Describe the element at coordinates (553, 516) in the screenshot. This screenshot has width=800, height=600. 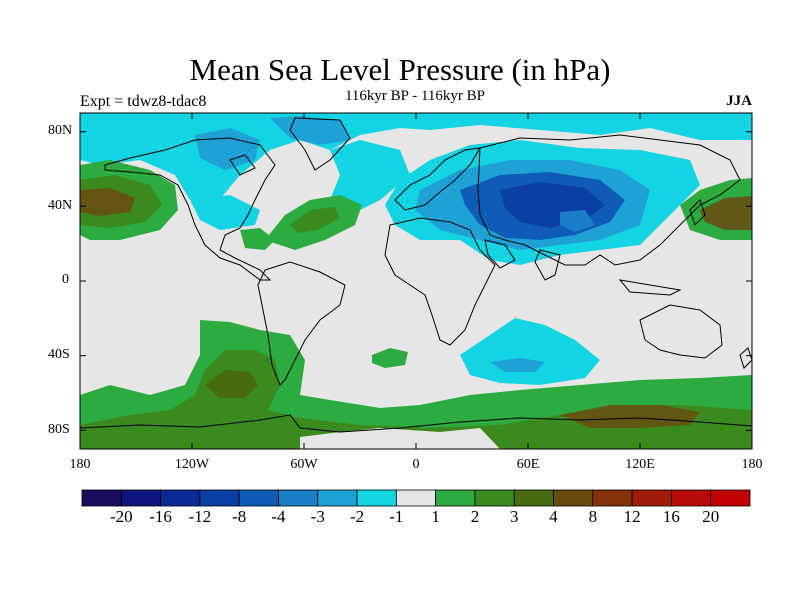
I see `colorbar-label: 4` at that location.